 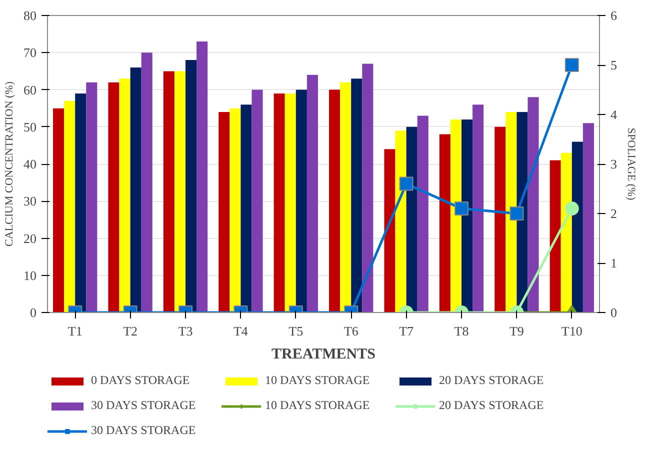 What do you see at coordinates (75, 331) in the screenshot?
I see `x-tick-label: T1` at bounding box center [75, 331].